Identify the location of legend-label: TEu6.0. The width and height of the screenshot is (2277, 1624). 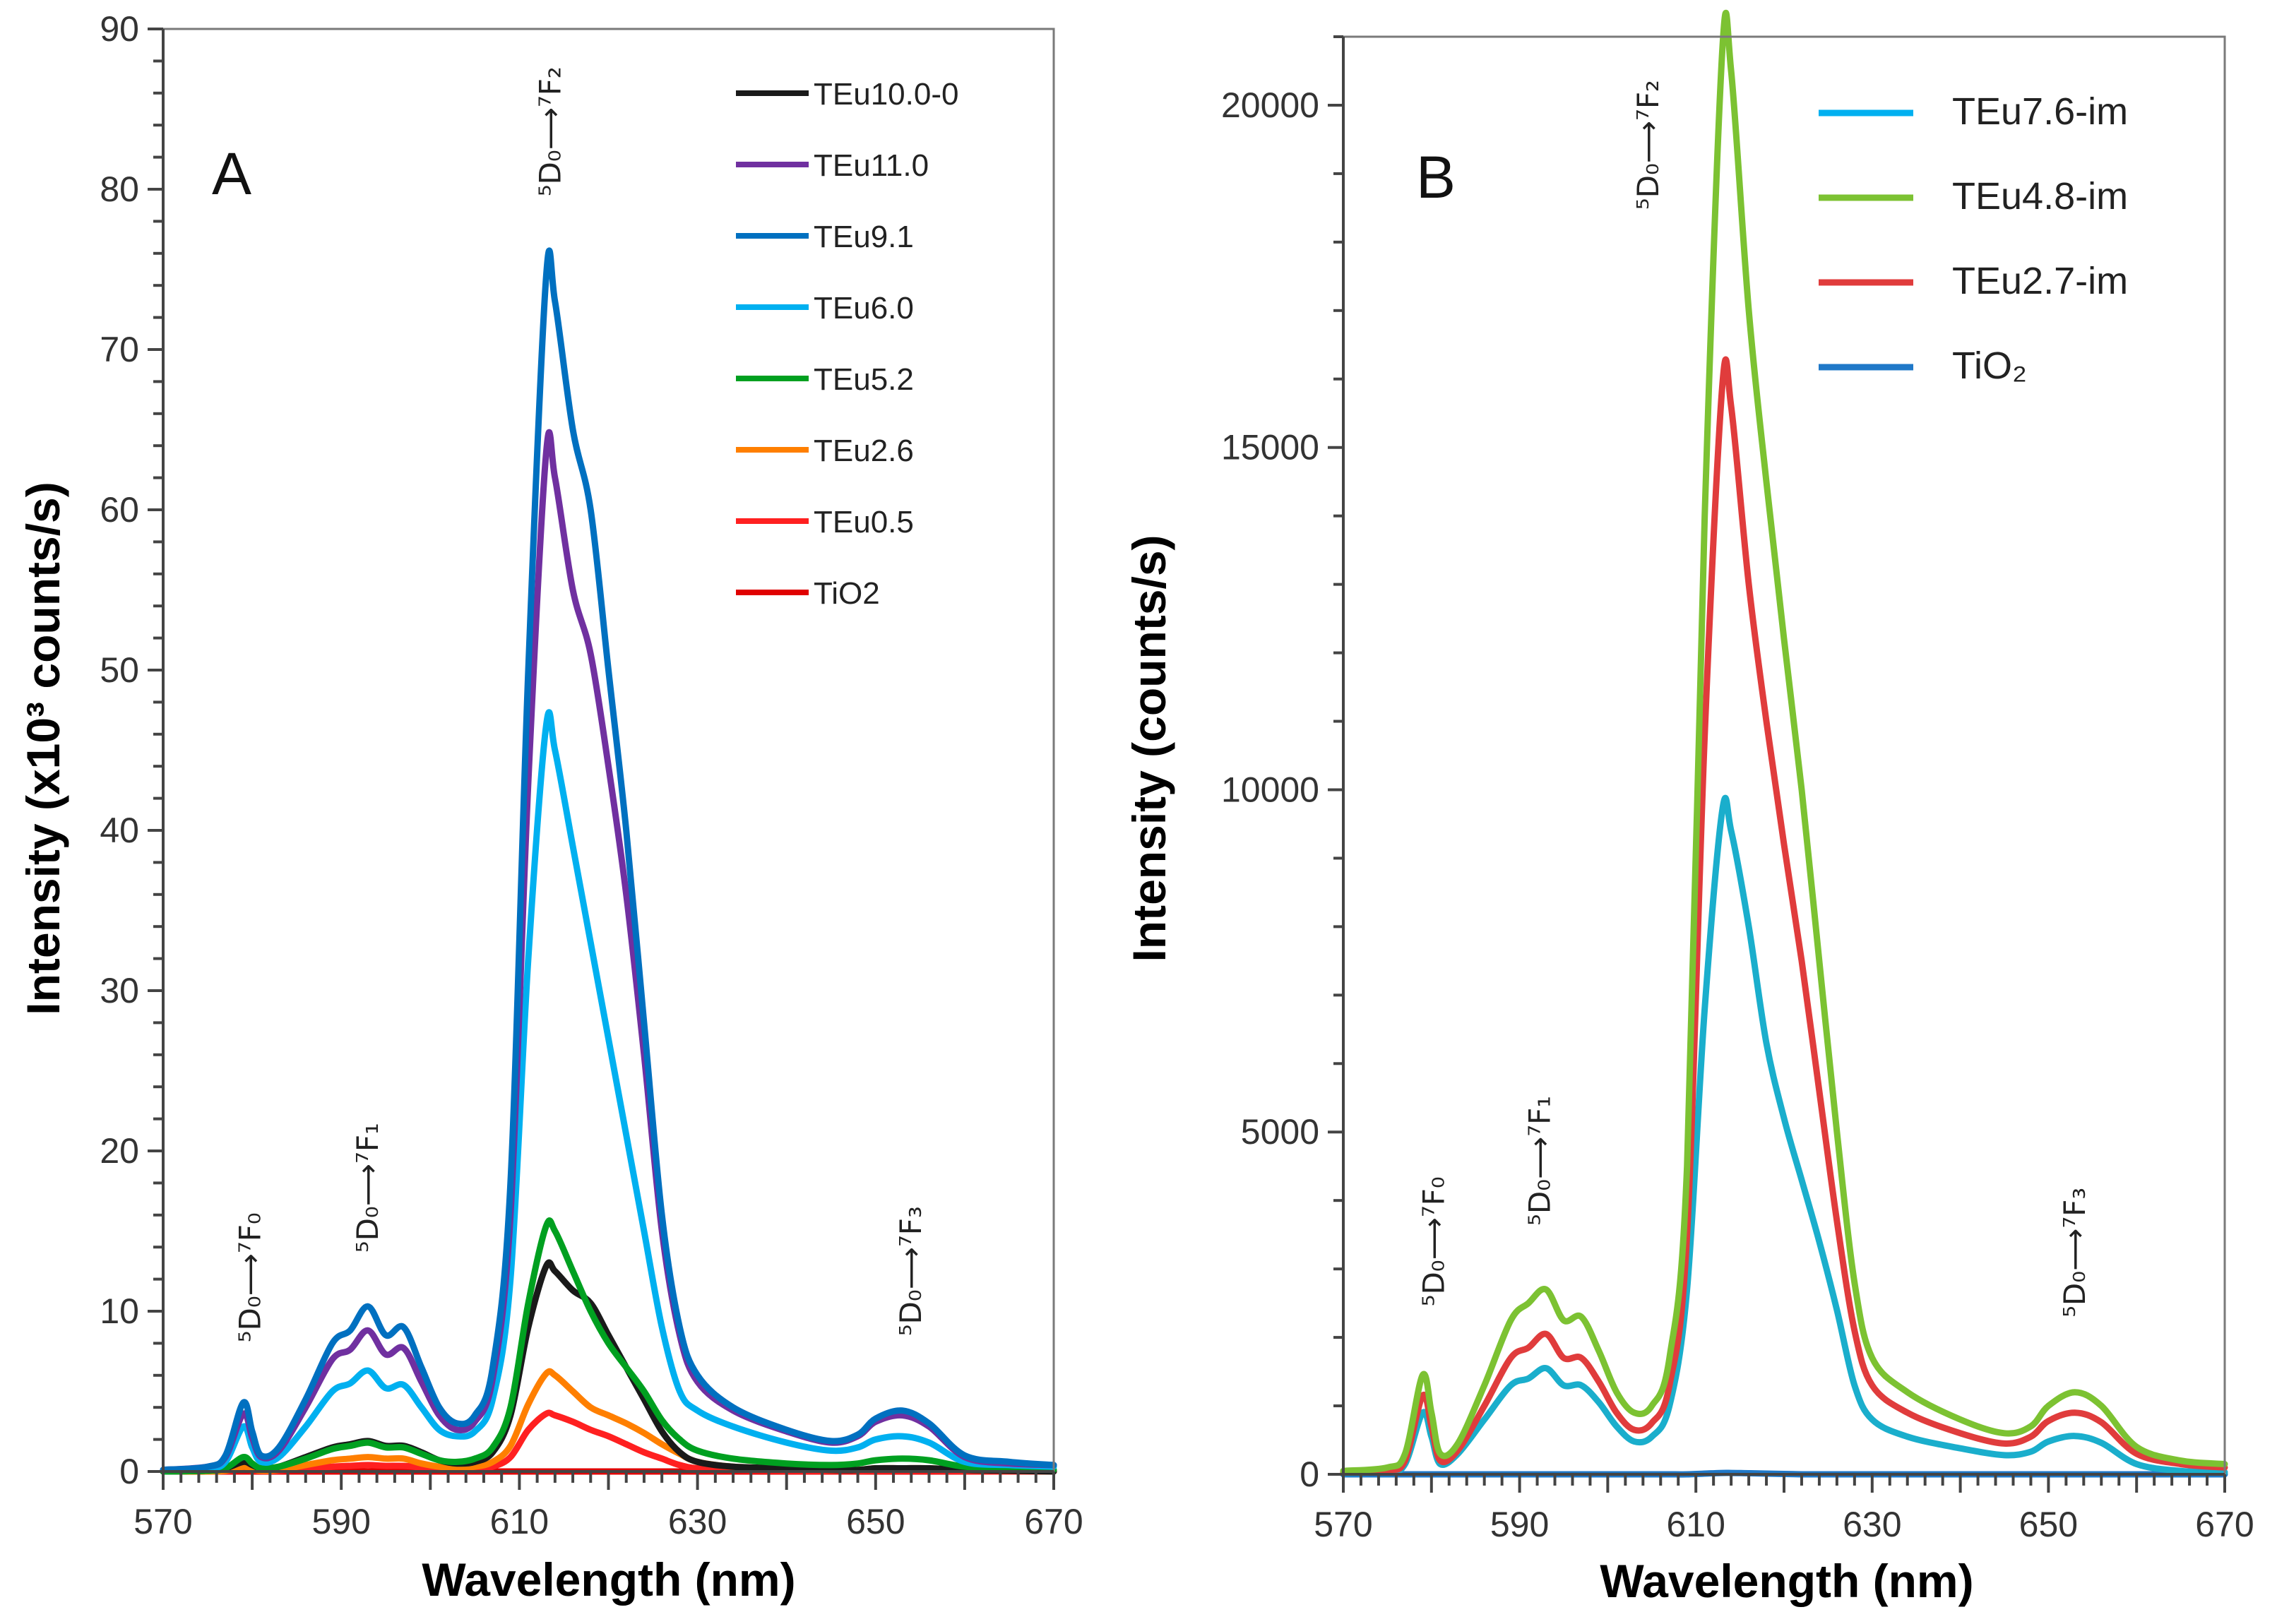
(864, 308).